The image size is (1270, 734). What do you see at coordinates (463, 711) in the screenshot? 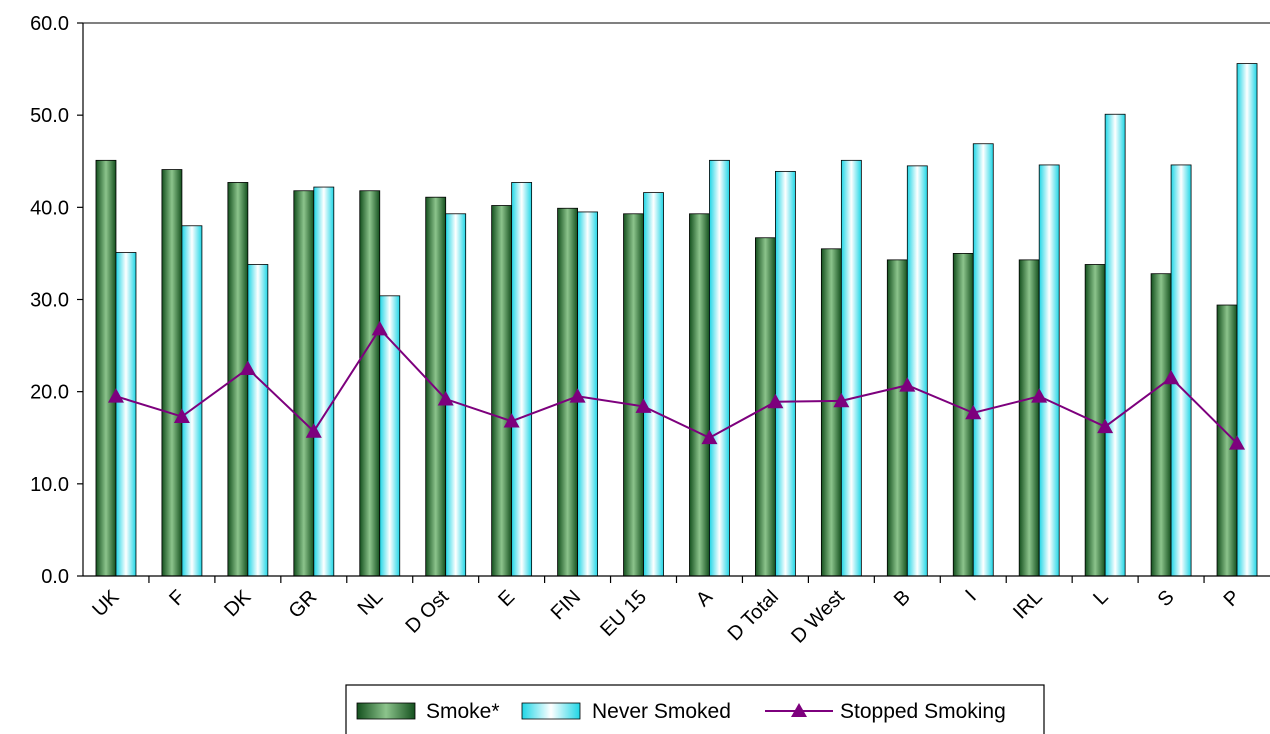
I see `legend-label-smoke: Smoke*` at bounding box center [463, 711].